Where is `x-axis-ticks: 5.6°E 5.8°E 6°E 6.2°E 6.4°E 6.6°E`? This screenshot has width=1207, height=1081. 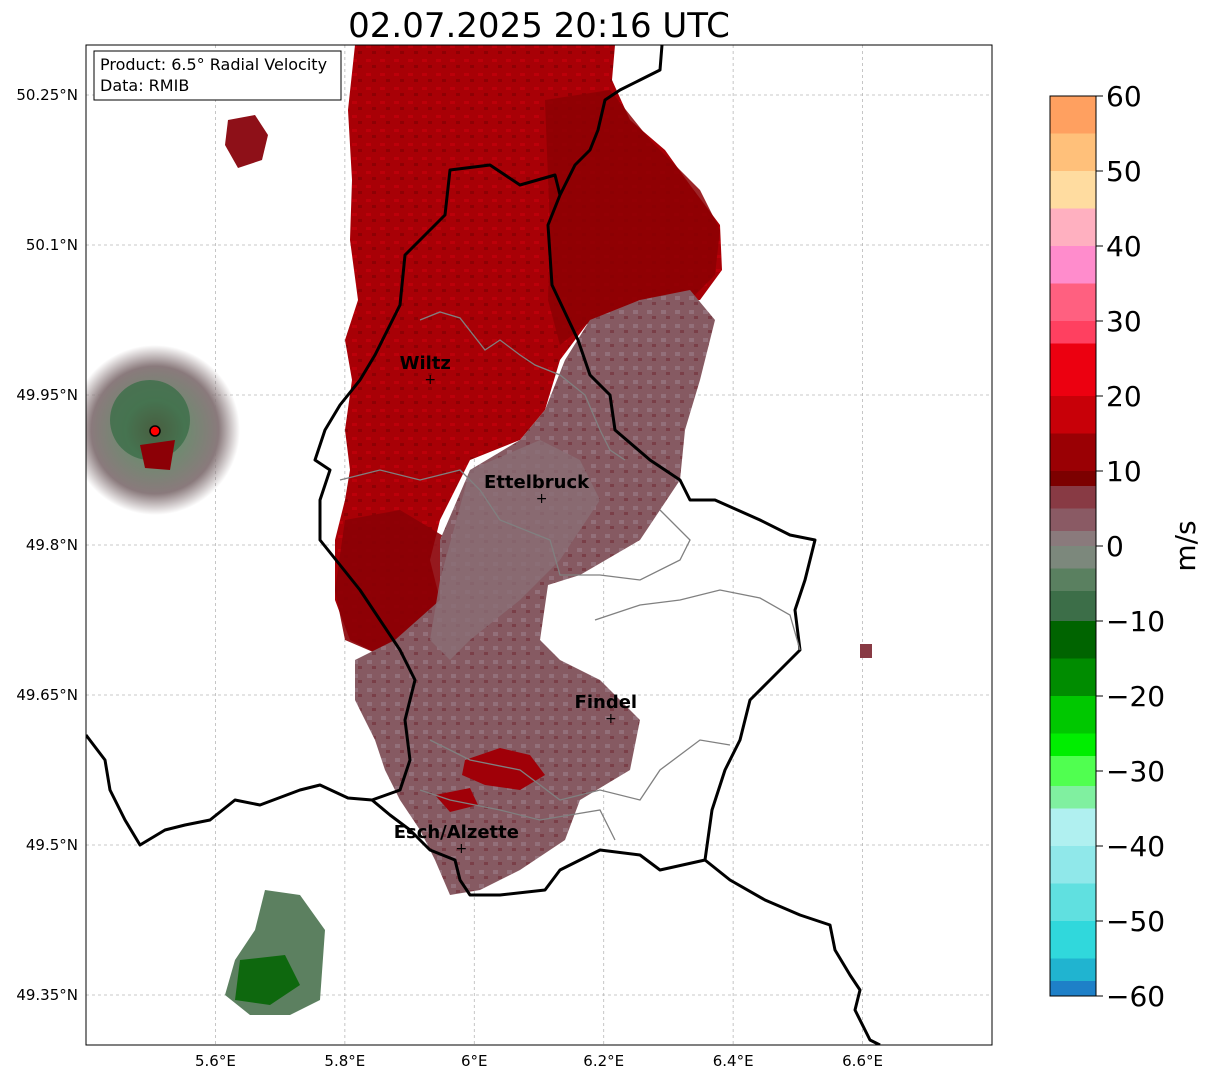 x-axis-ticks: 5.6°E 5.8°E 6°E 6.2°E 6.4°E 6.6°E is located at coordinates (539, 1061).